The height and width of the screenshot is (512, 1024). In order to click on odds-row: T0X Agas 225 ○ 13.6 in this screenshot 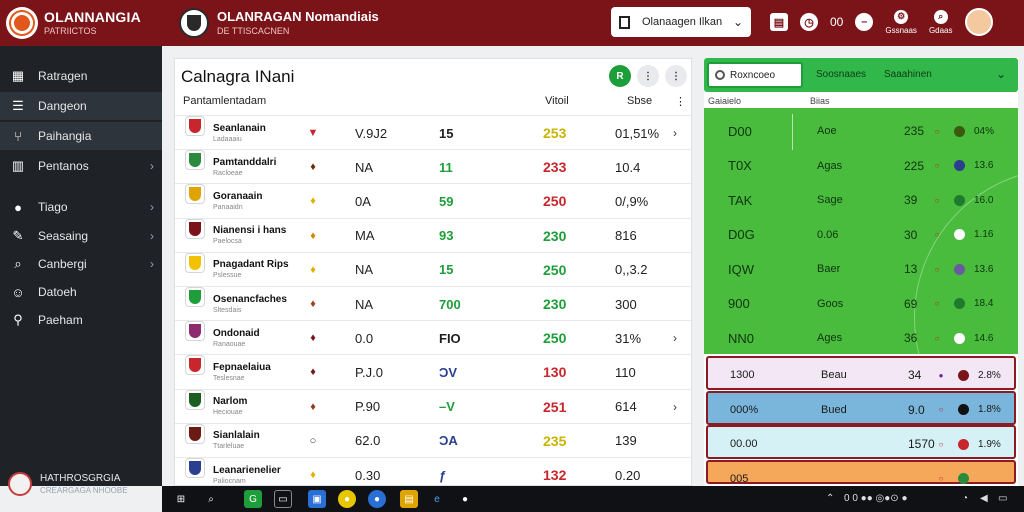, I will do `click(861, 166)`.